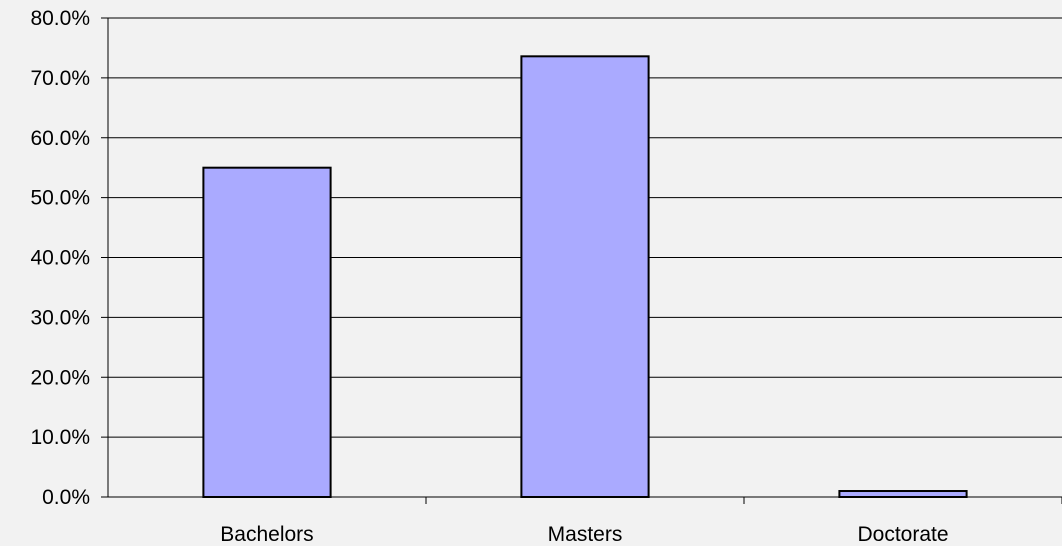 The image size is (1062, 546). What do you see at coordinates (60, 138) in the screenshot?
I see `y-tick-label: 60.0%` at bounding box center [60, 138].